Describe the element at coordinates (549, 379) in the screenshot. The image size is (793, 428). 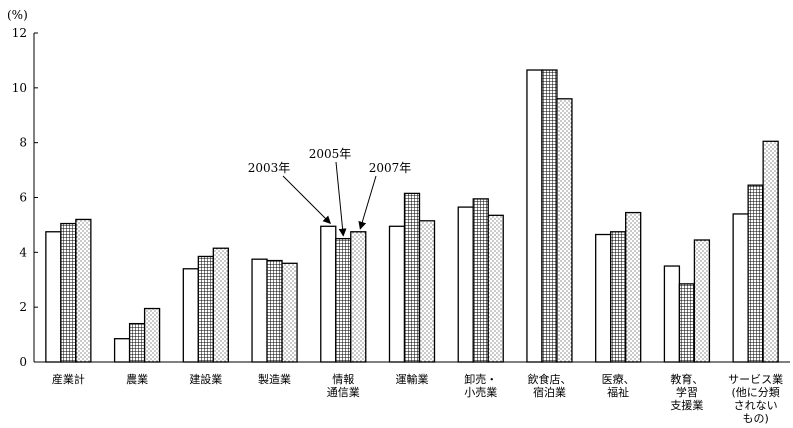
I see `x-category-label: 飲食店、` at that location.